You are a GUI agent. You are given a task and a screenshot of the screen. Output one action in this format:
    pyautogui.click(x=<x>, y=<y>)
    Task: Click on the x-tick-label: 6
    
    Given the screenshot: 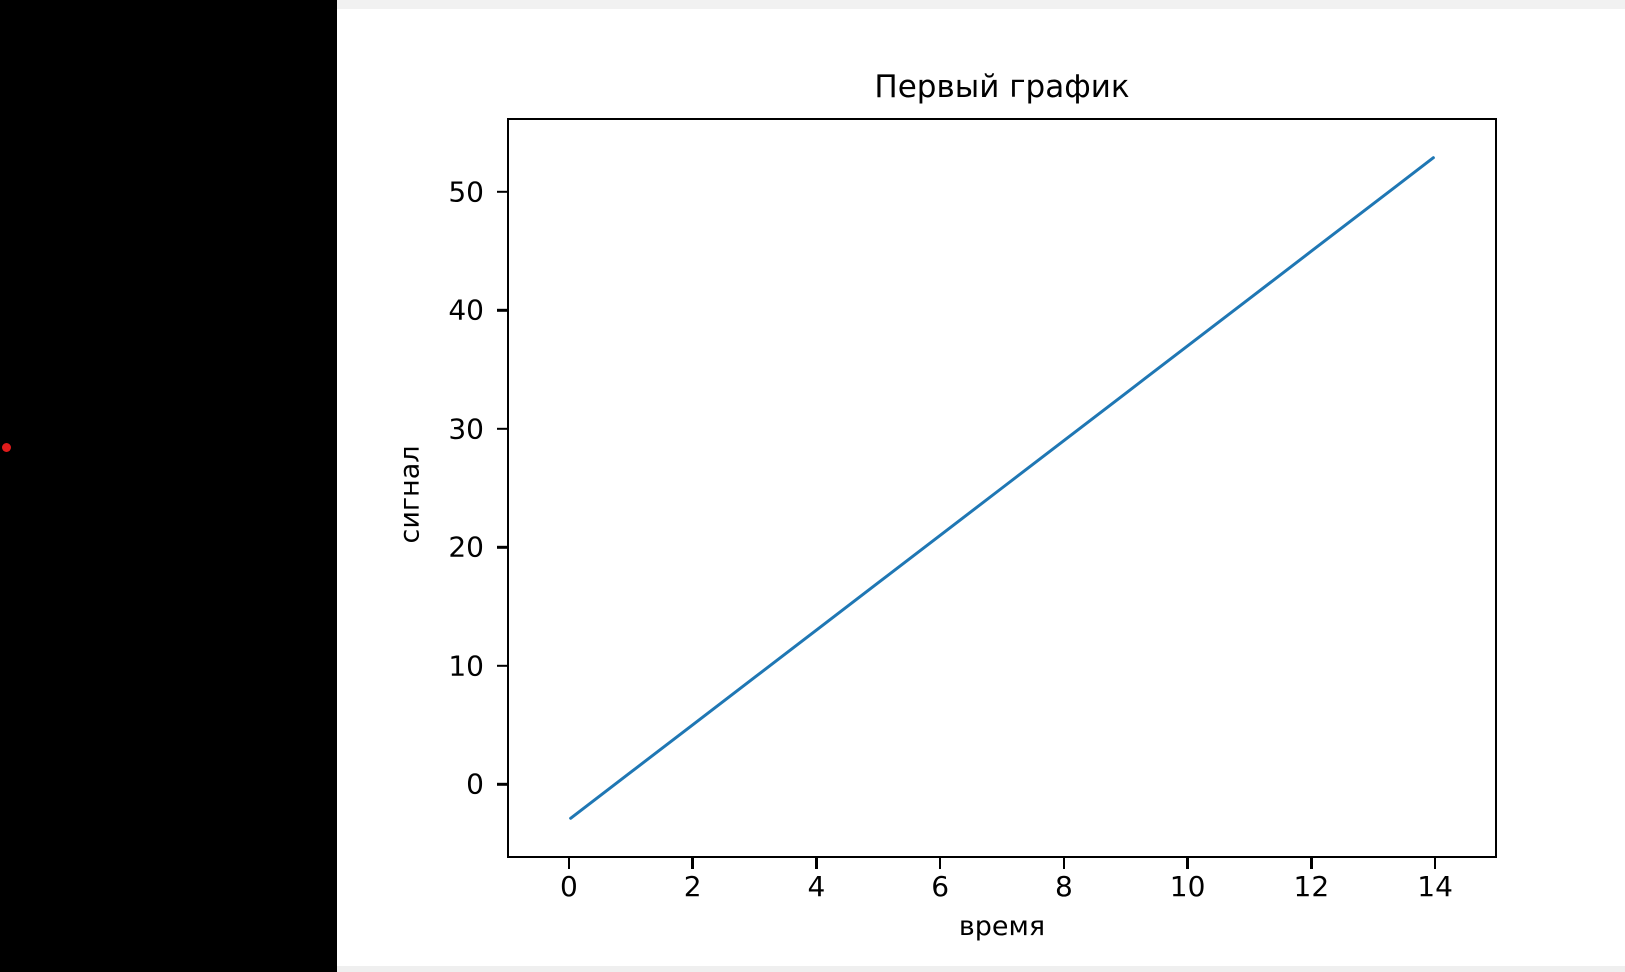 What is the action you would take?
    pyautogui.click(x=940, y=886)
    